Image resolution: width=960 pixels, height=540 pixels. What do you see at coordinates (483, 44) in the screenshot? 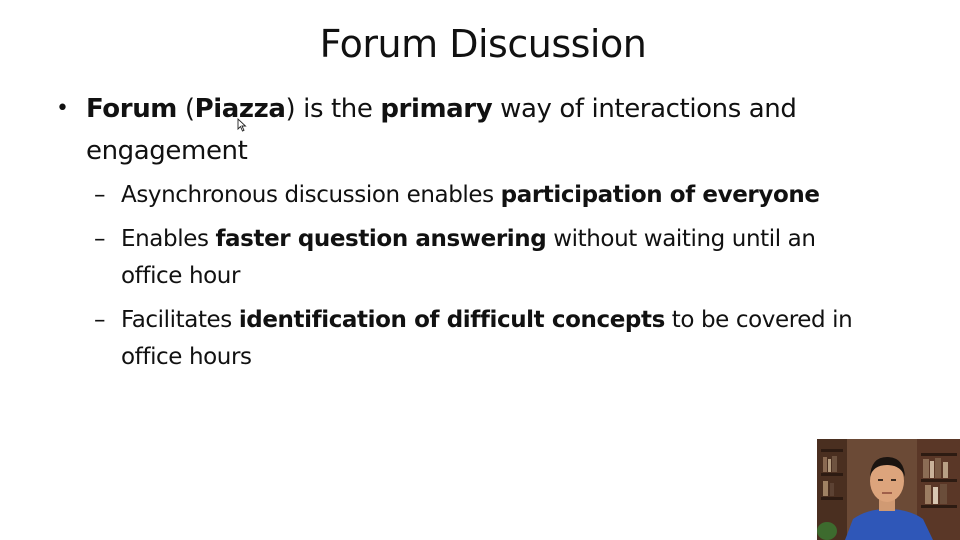
I see `slide-title: Forum Discussion` at bounding box center [483, 44].